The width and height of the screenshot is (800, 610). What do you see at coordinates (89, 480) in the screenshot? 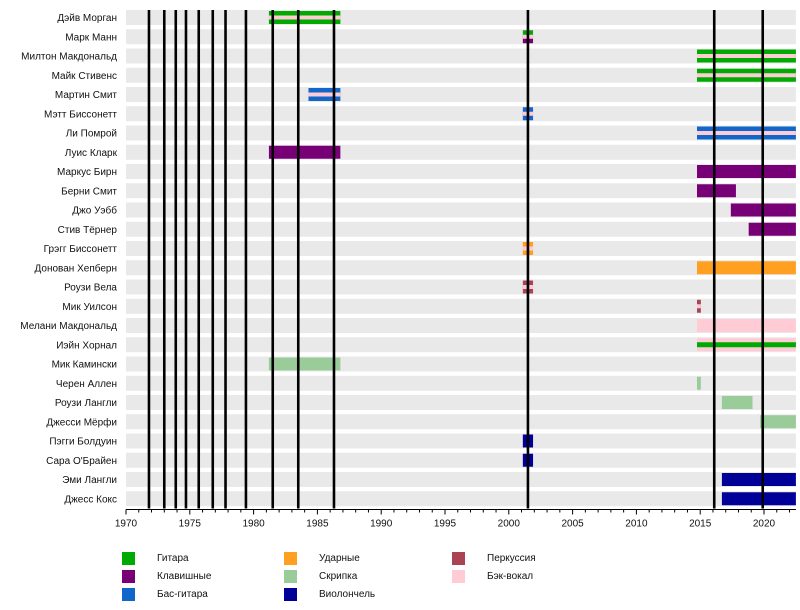
I see `member-name-label: Эми Лангли` at bounding box center [89, 480].